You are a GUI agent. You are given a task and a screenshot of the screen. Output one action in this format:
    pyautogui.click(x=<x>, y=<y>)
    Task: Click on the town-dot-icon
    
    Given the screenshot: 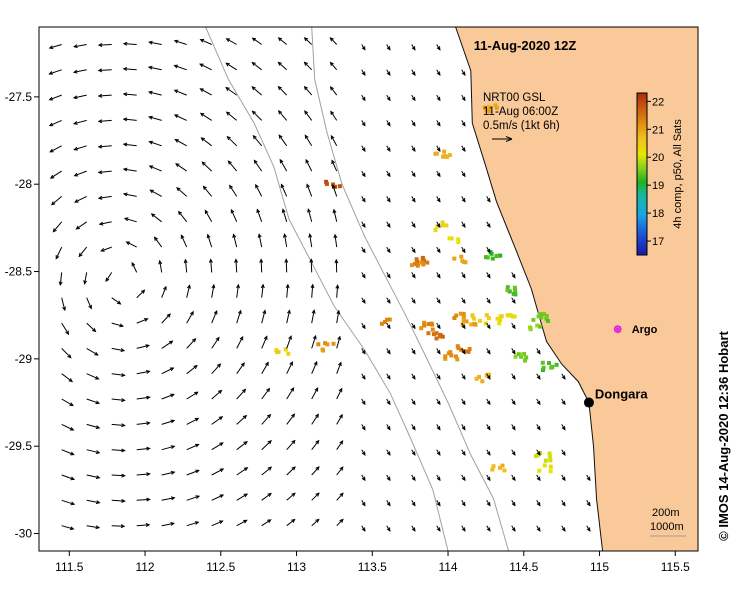 What is the action you would take?
    pyautogui.click(x=588, y=402)
    